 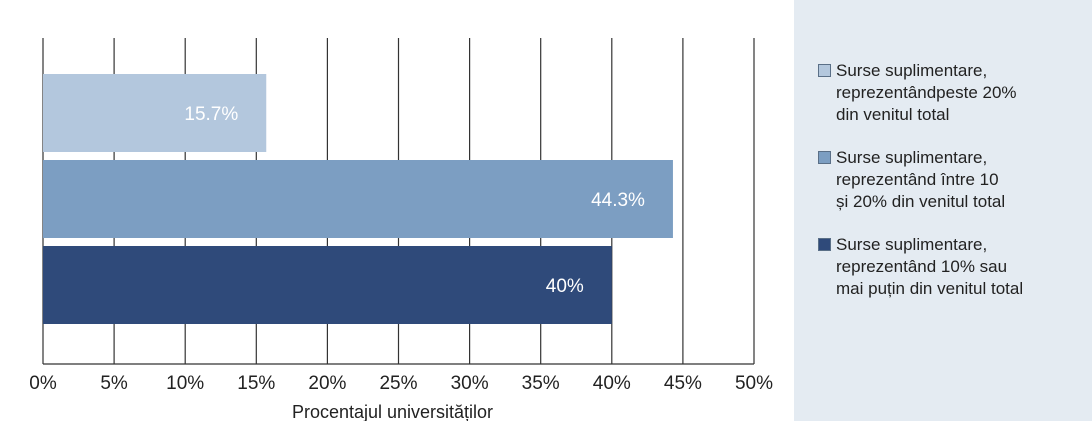 I want to click on x-tick-label: 35%, so click(x=541, y=383).